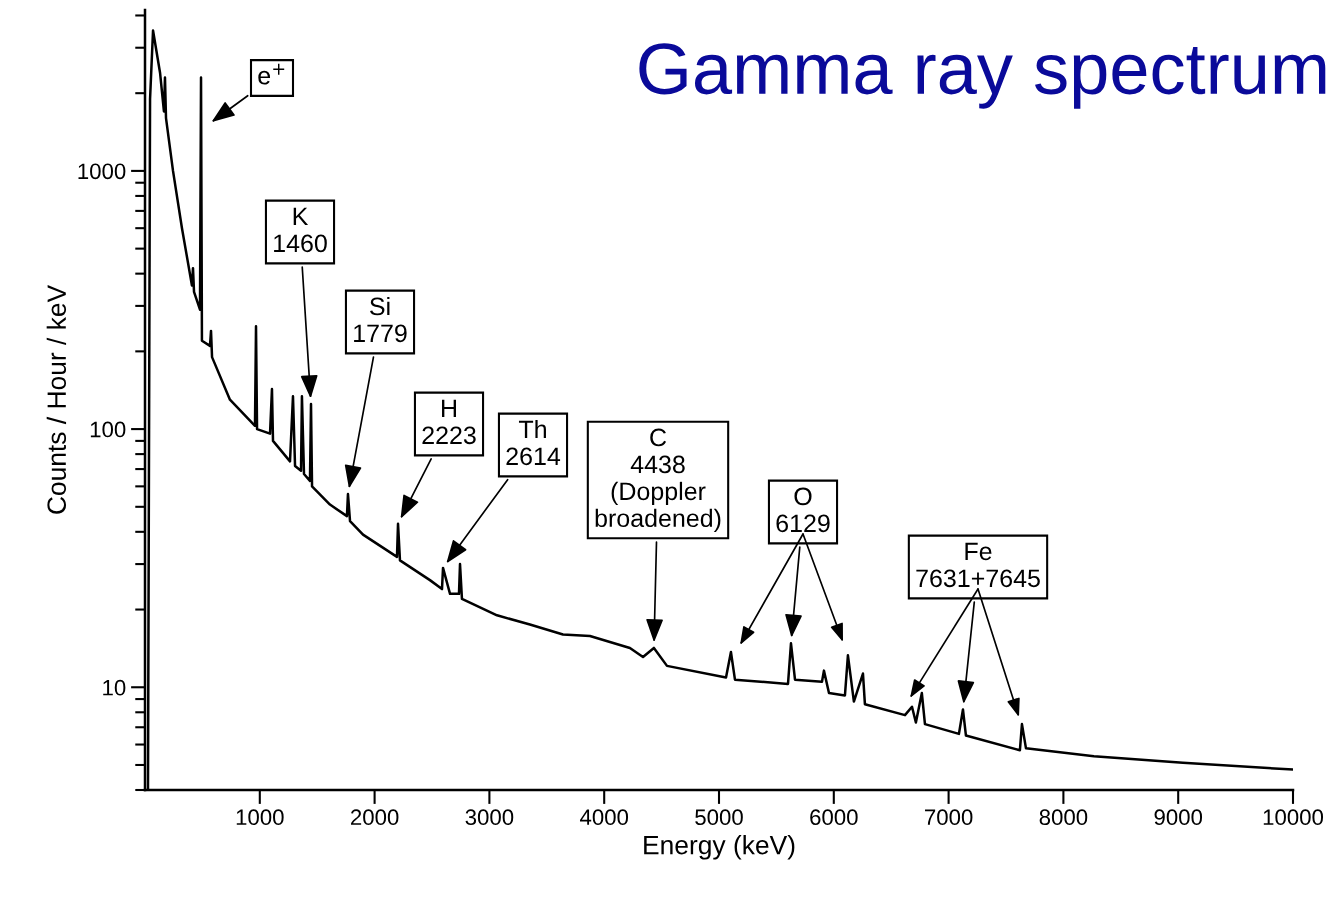 The image size is (1338, 900). Describe the element at coordinates (719, 847) in the screenshot. I see `x-axis-title: Energy (keV)` at that location.